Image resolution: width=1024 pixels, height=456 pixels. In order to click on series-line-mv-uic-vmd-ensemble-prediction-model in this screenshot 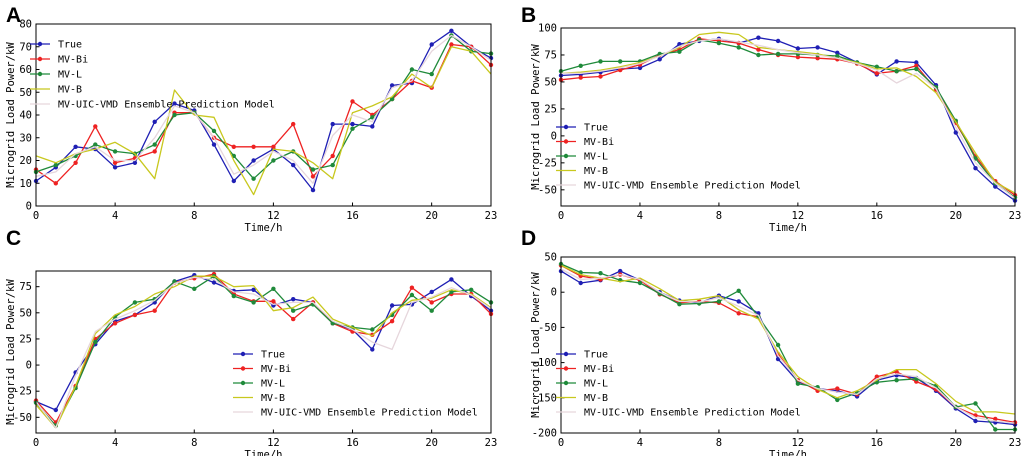, I will do `click(263, 352)`.